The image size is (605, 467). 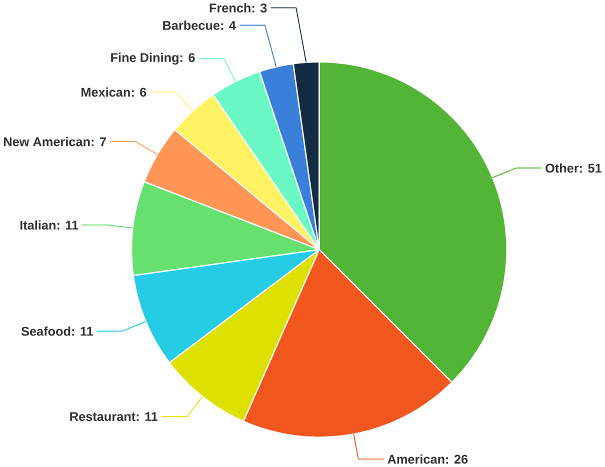 I want to click on slice-label: Restaurant, so click(x=103, y=417).